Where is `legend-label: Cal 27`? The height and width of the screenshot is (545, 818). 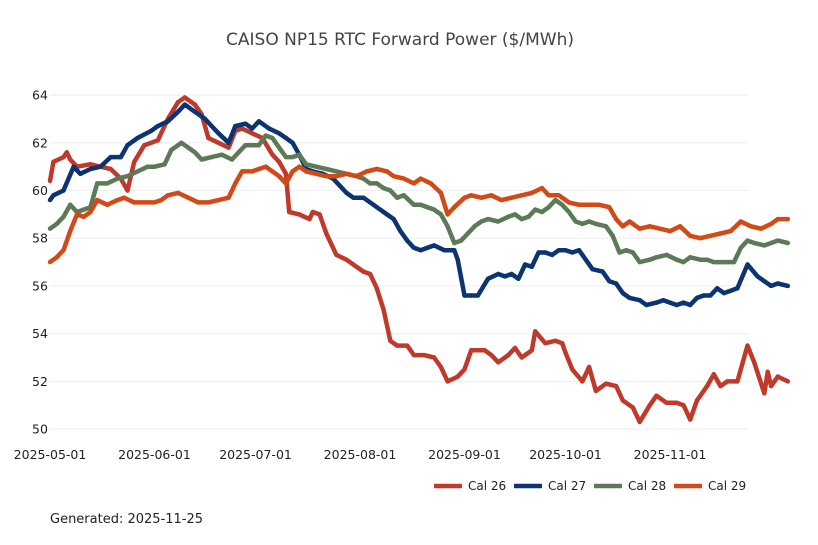
legend-label: Cal 27 is located at coordinates (567, 486).